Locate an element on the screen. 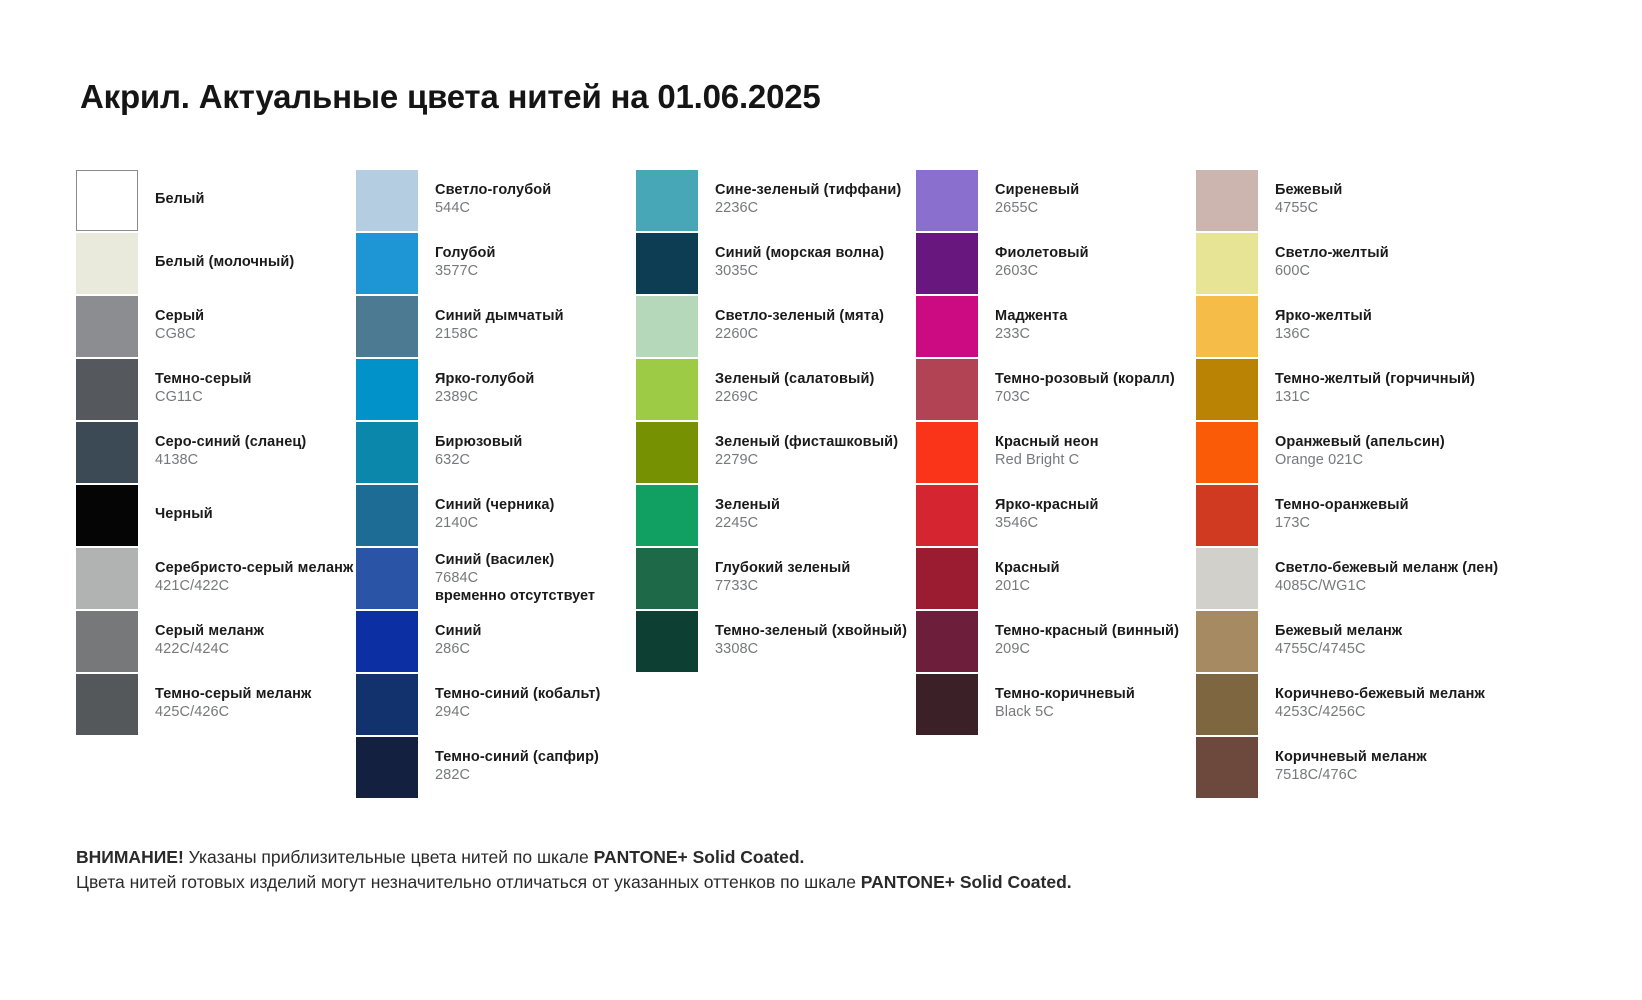  swatch-row: Темно-желтый (горчичный) 131C is located at coordinates (1336, 390).